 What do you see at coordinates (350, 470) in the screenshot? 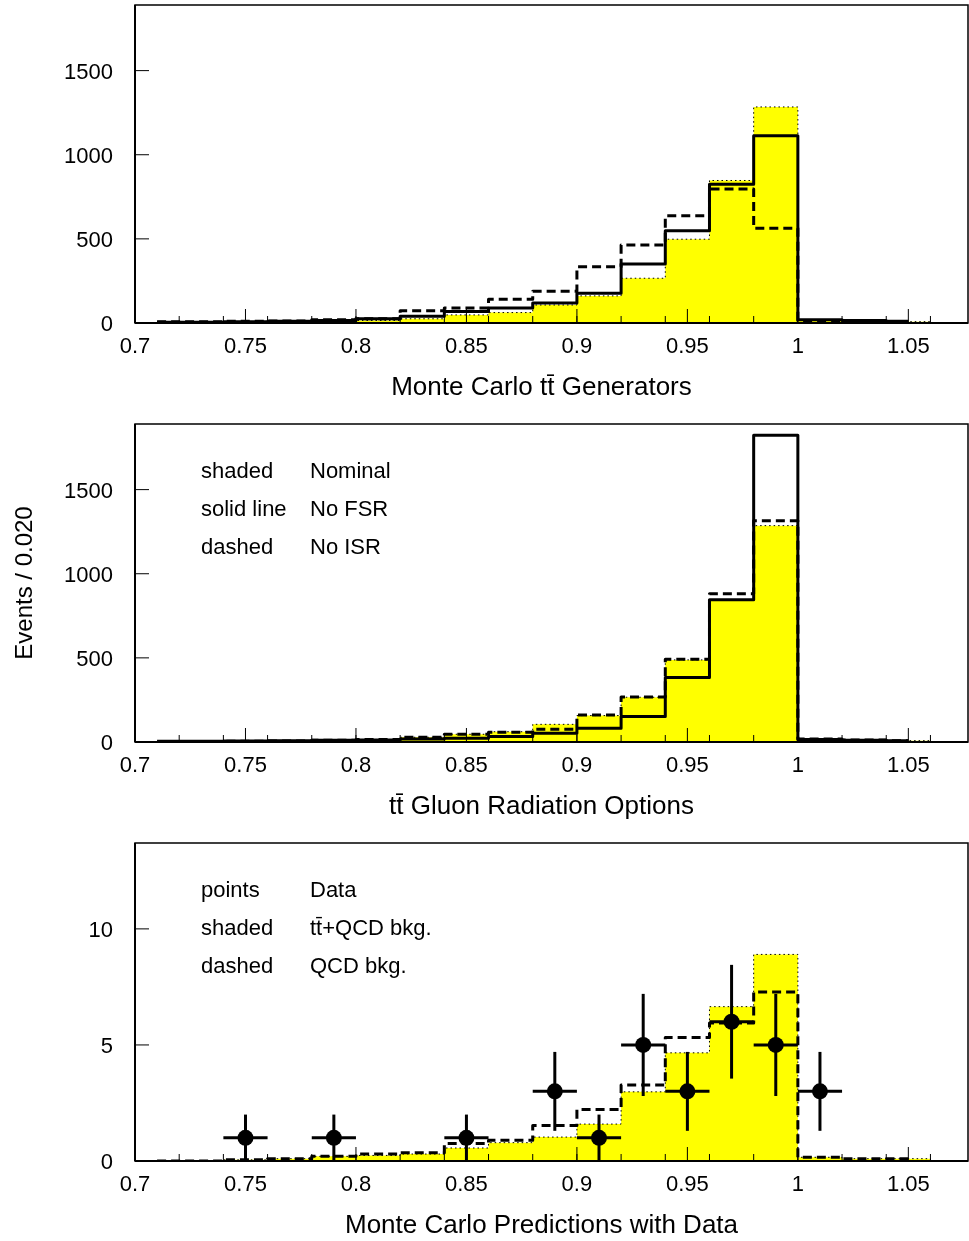
I see `annotation: Nominal` at bounding box center [350, 470].